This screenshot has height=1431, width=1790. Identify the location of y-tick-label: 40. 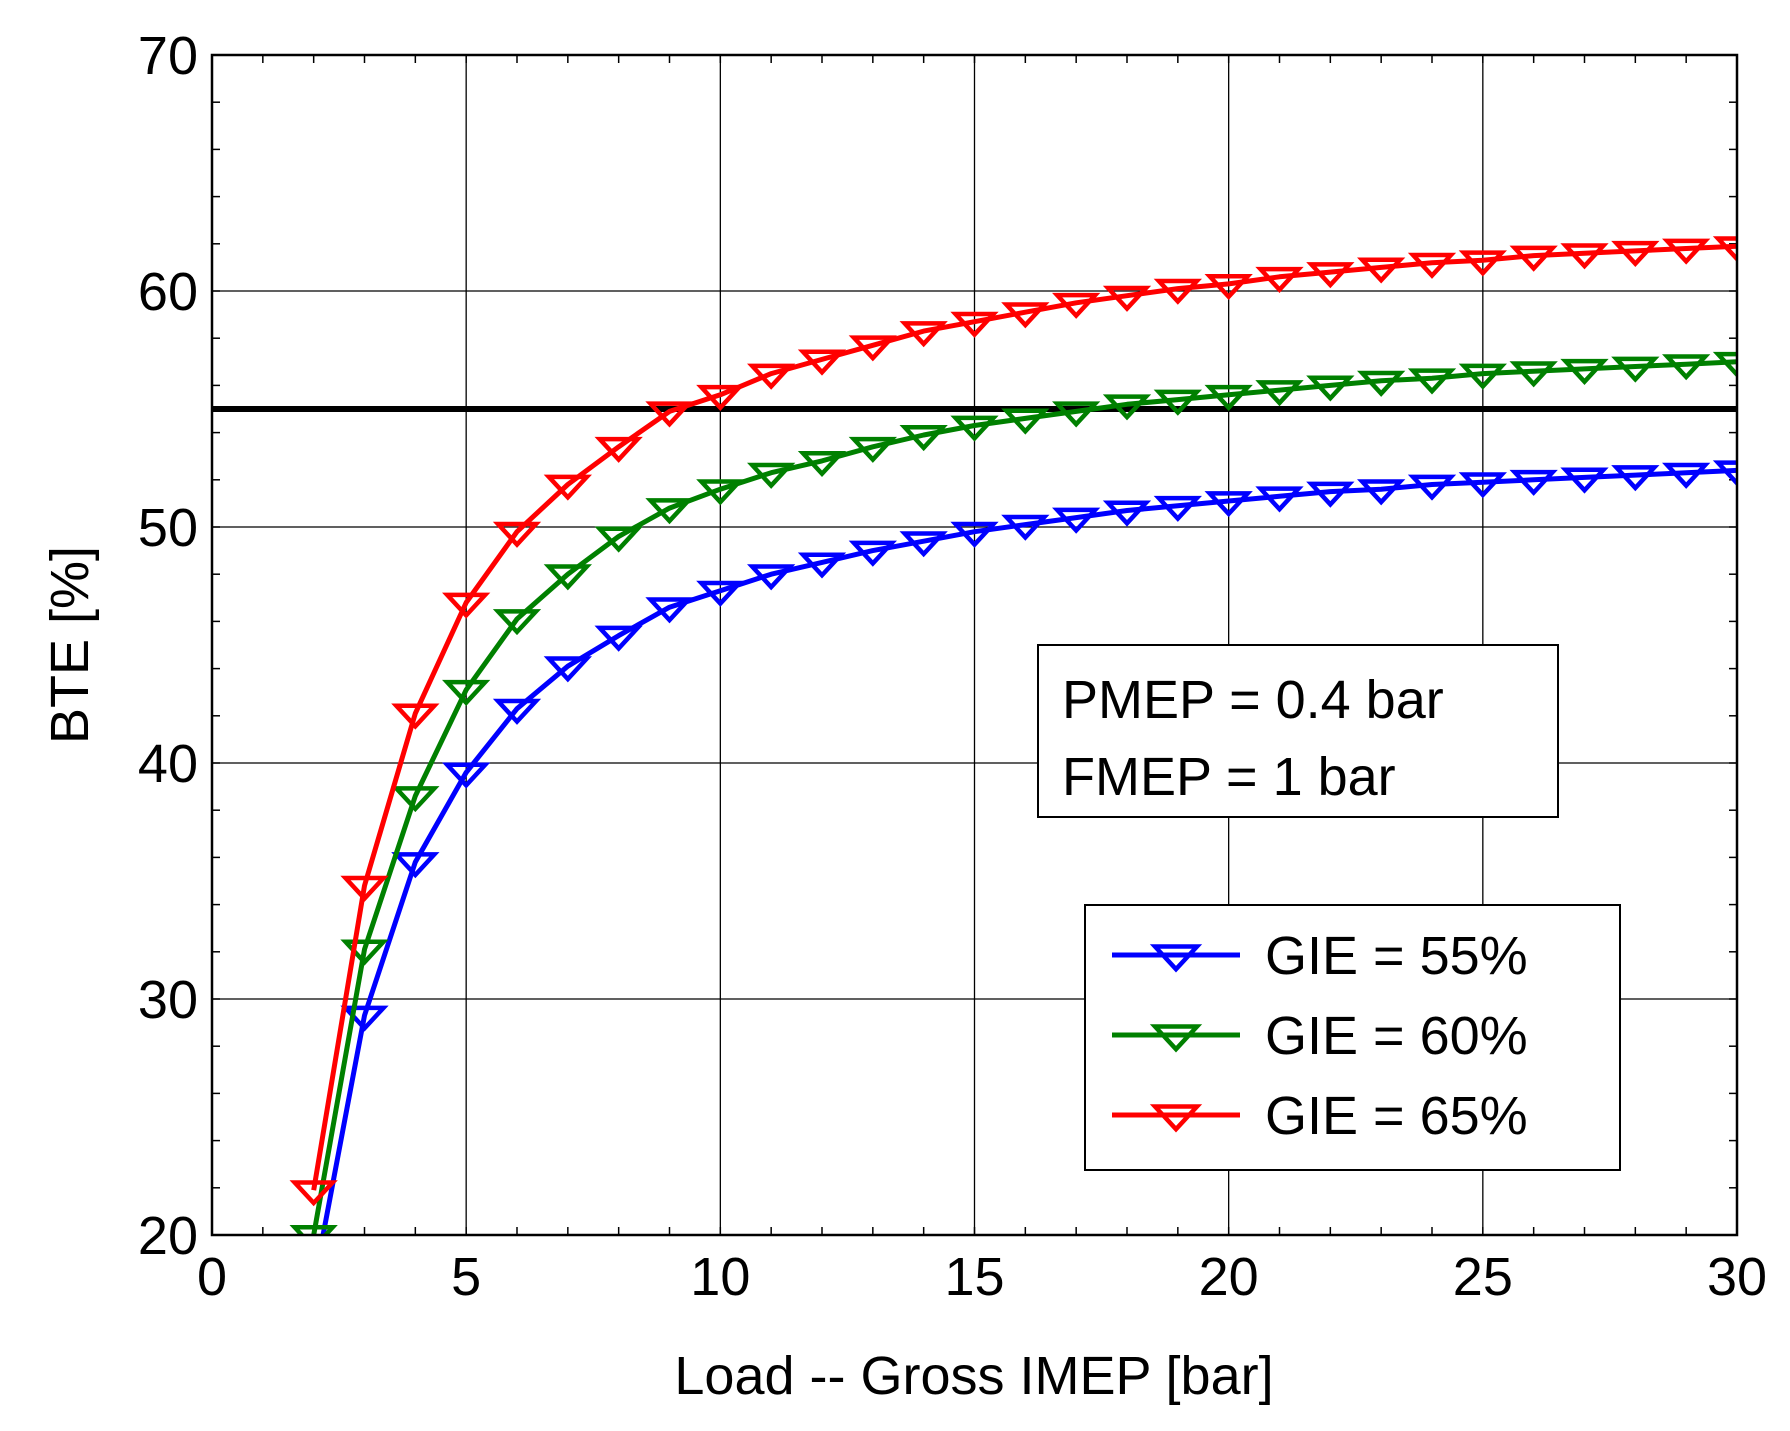
(168, 764).